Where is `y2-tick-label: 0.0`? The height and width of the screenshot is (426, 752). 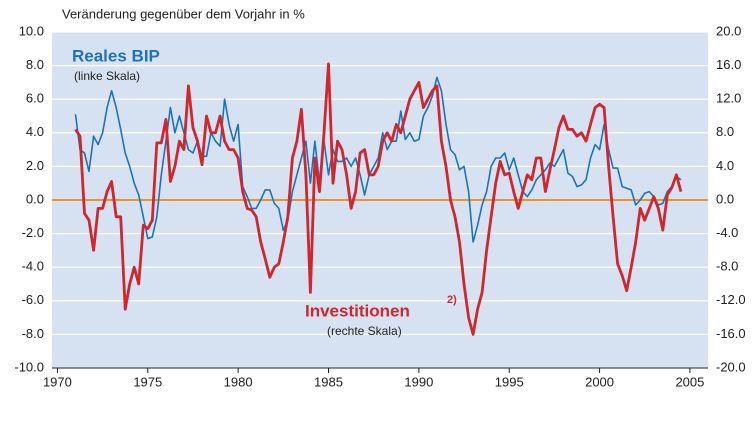 y2-tick-label: 0.0 is located at coordinates (725, 198).